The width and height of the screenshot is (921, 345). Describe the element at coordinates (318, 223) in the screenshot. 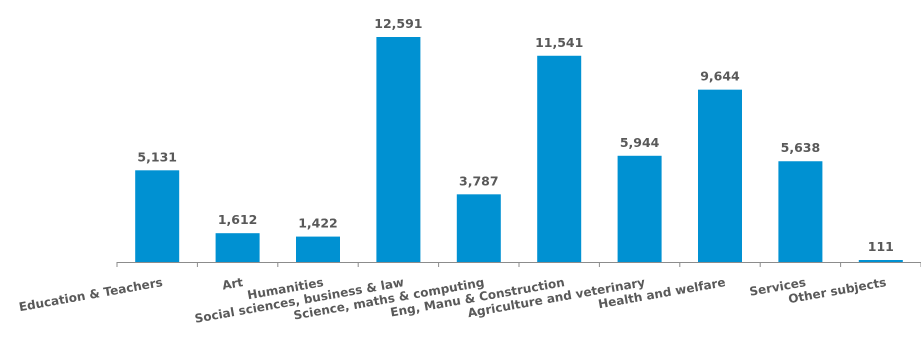

I see `bar-value-label: 1,422` at that location.